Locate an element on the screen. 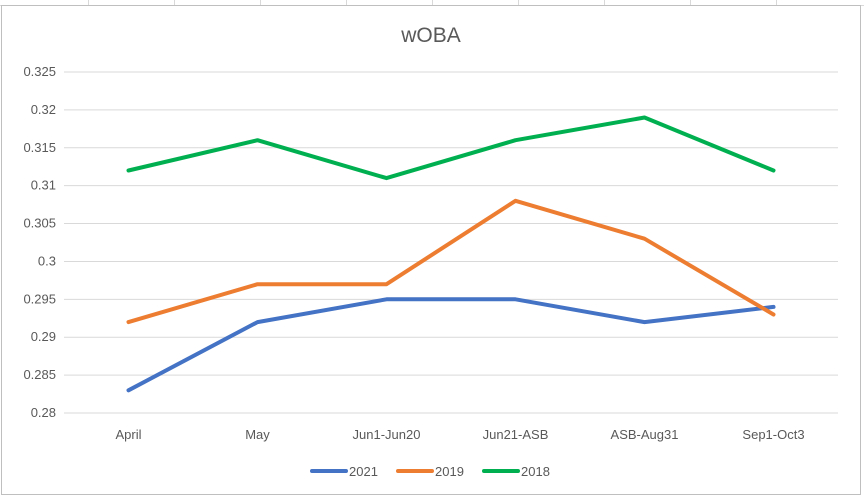  y-tick-label: 0.32 is located at coordinates (43, 109).